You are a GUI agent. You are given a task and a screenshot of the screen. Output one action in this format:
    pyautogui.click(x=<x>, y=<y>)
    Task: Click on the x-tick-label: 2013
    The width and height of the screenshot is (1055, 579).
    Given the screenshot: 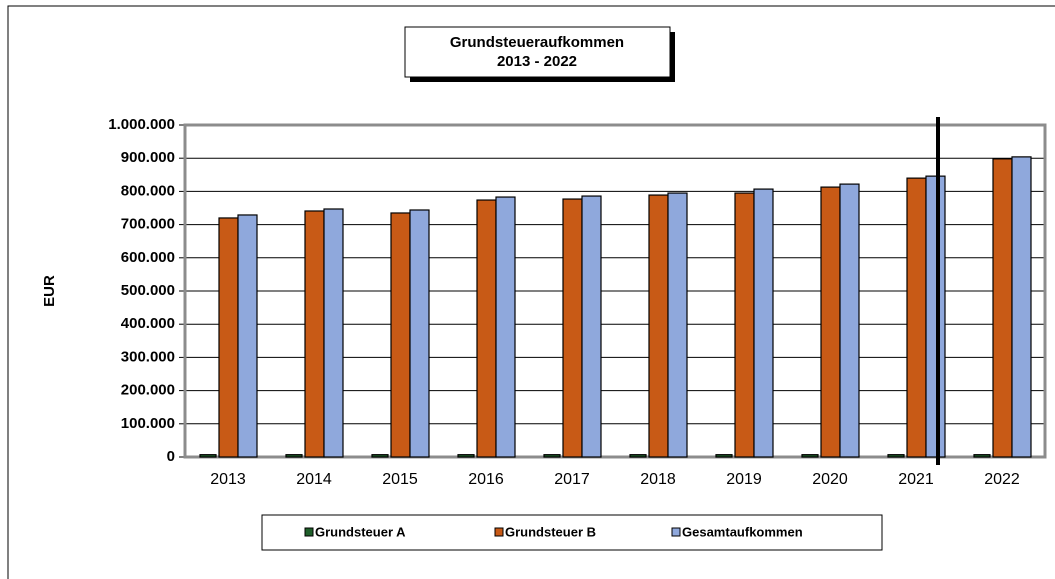 What is the action you would take?
    pyautogui.click(x=228, y=479)
    